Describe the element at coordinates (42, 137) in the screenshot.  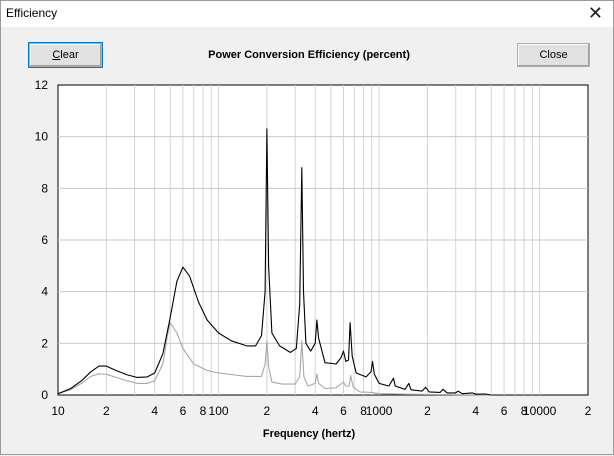
I see `y-tick-label-5: 10` at that location.